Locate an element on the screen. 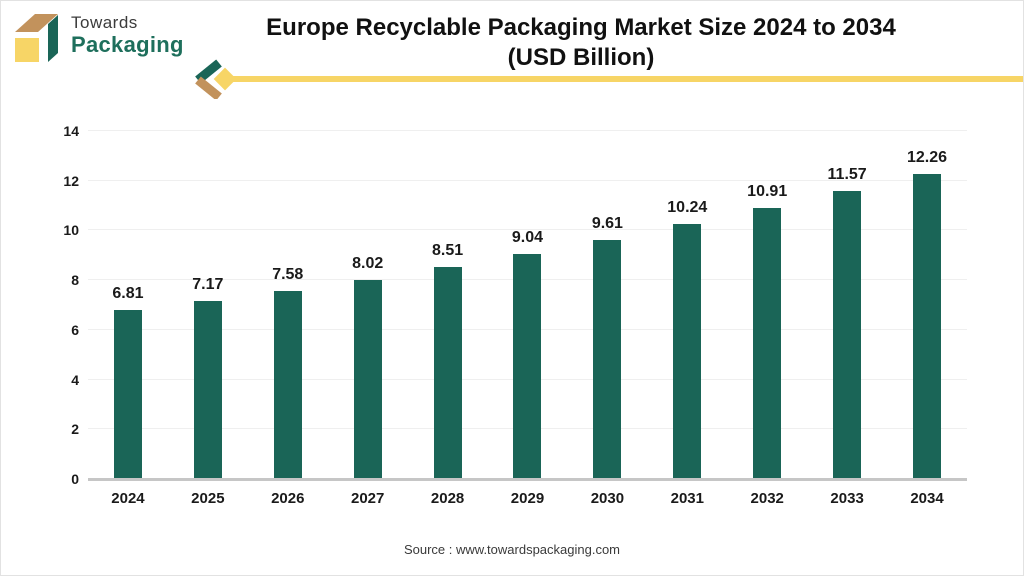  y-tick-label: 2 is located at coordinates (75, 429).